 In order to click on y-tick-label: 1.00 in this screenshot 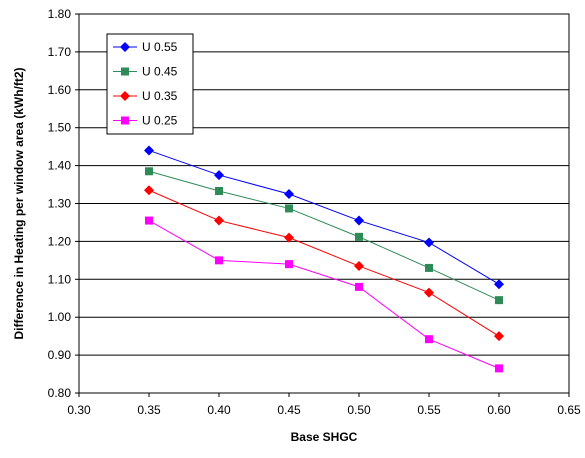, I will do `click(60, 317)`.